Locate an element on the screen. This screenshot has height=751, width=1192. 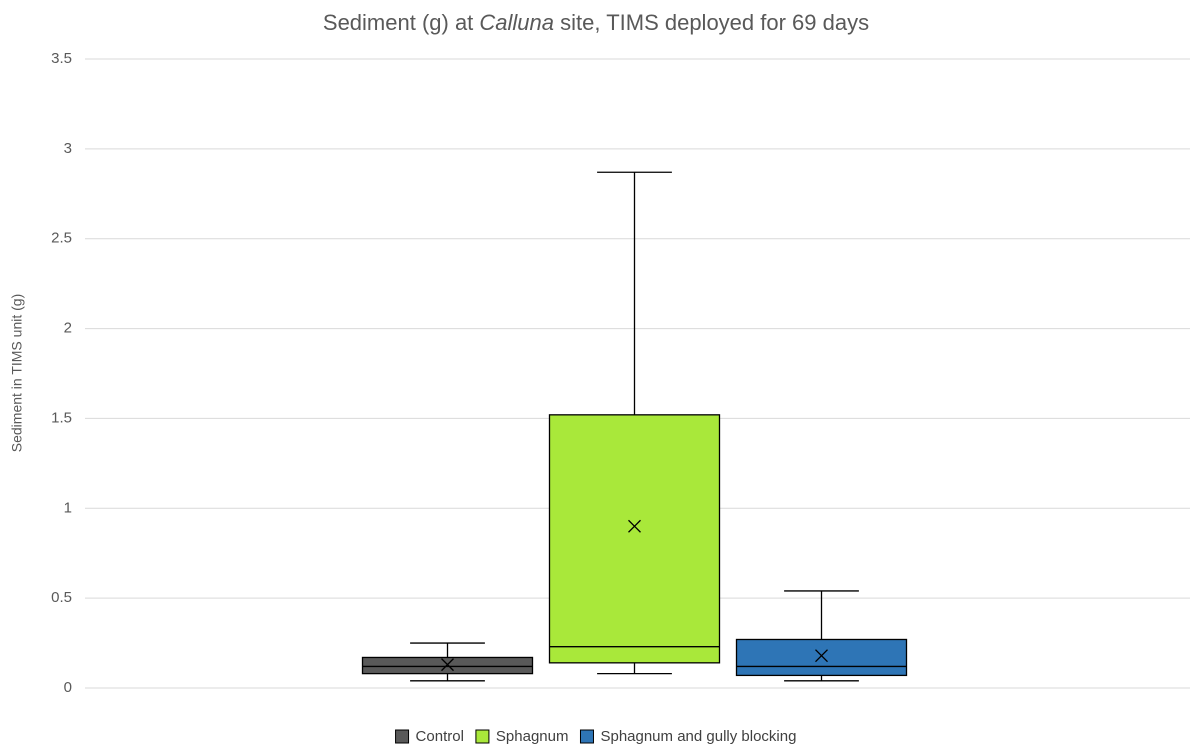
y-tick-label: 3.5 is located at coordinates (61, 58).